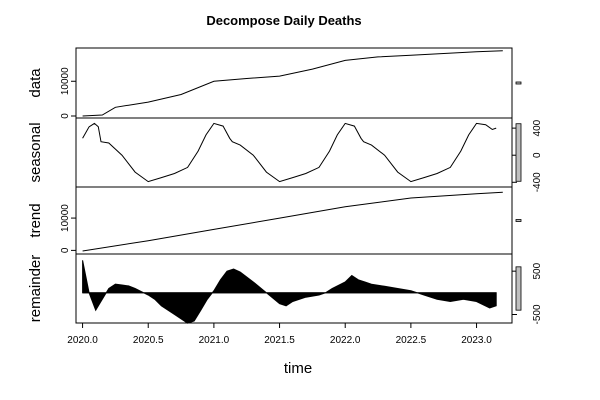 Image resolution: width=600 pixels, height=400 pixels. I want to click on y-tick-label: -400, so click(537, 182).